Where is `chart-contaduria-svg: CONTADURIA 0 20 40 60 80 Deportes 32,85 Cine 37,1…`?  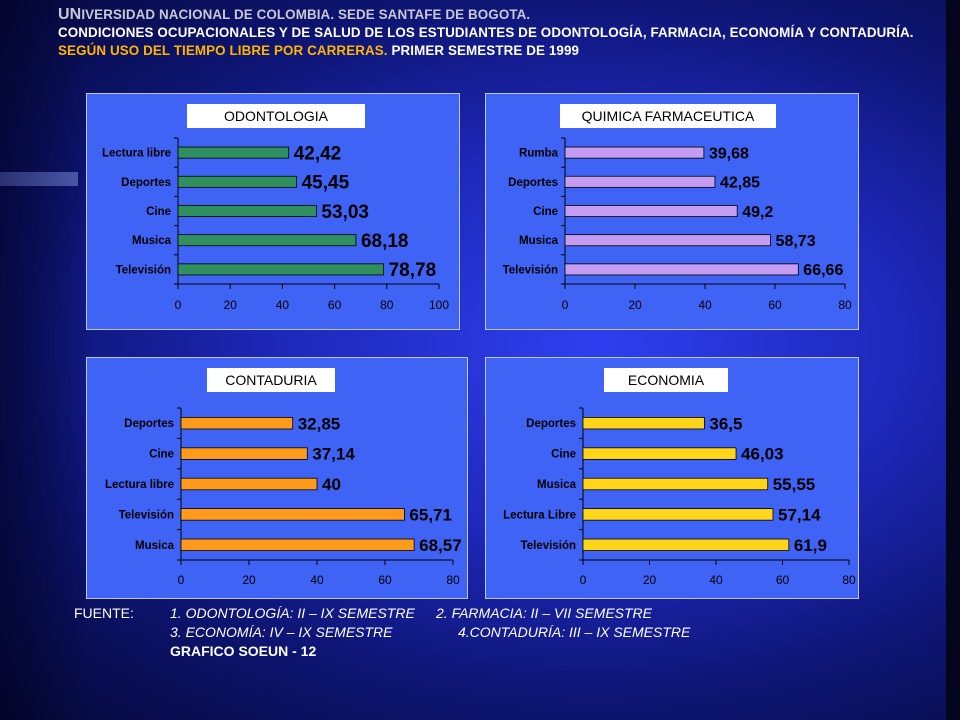
chart-contaduria-svg: CONTADURIA 0 20 40 60 80 Deportes 32,85 Cine 37,1… is located at coordinates (283, 477).